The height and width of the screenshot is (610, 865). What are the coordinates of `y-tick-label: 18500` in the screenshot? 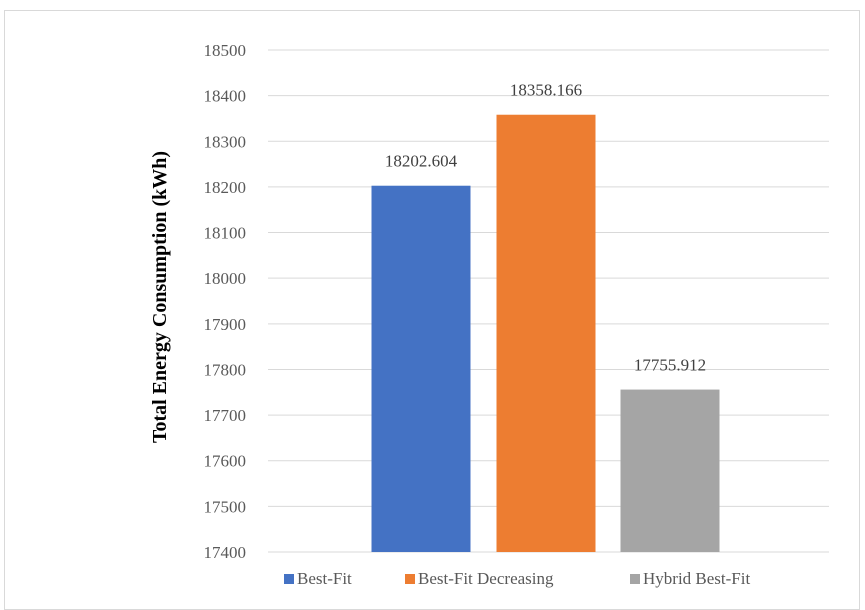 It's located at (225, 50).